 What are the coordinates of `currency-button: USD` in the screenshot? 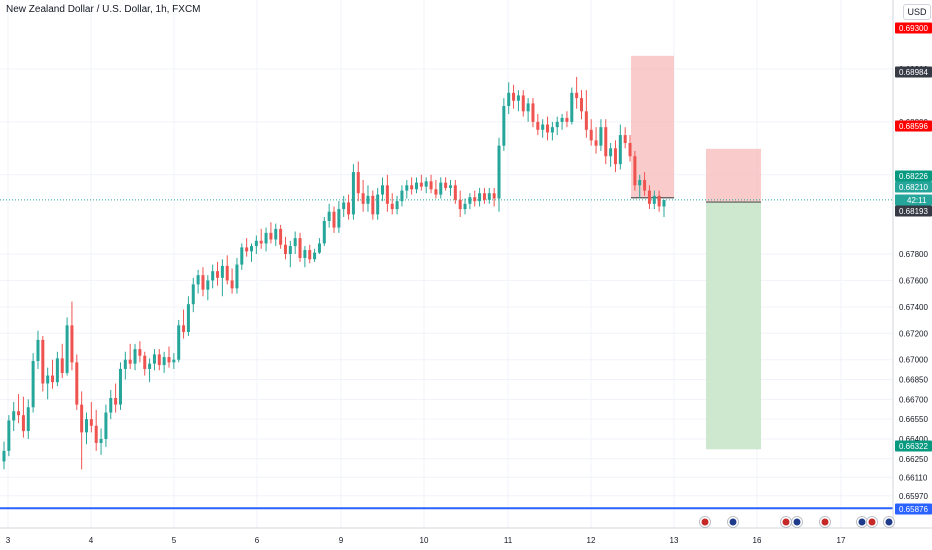 It's located at (917, 12).